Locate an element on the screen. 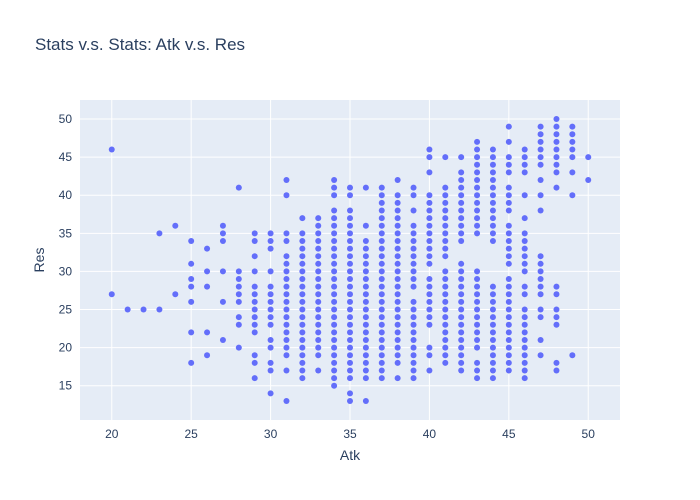  x-tick-label: 20 is located at coordinates (112, 434).